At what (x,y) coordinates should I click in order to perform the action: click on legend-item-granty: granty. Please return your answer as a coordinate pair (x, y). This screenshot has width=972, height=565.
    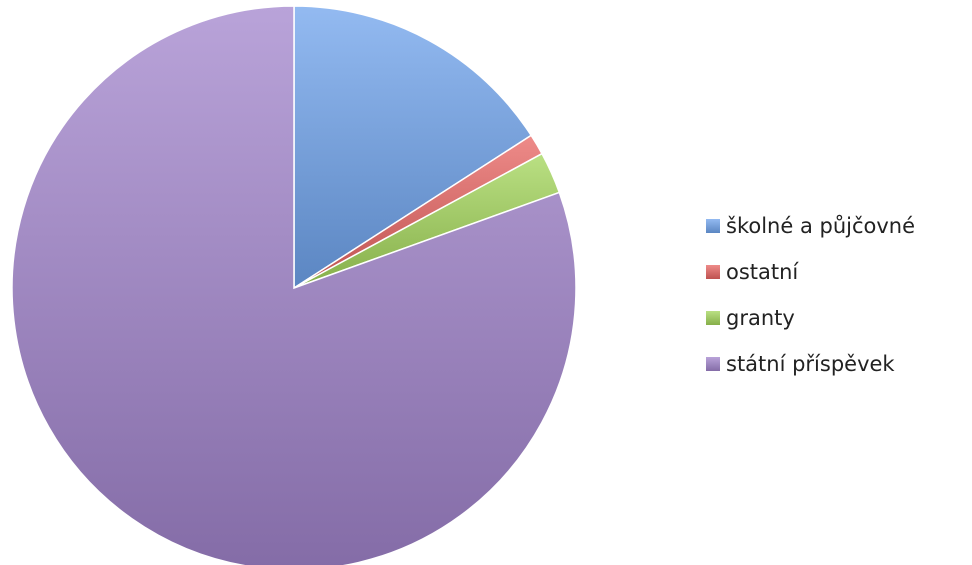
    Looking at the image, I should click on (750, 318).